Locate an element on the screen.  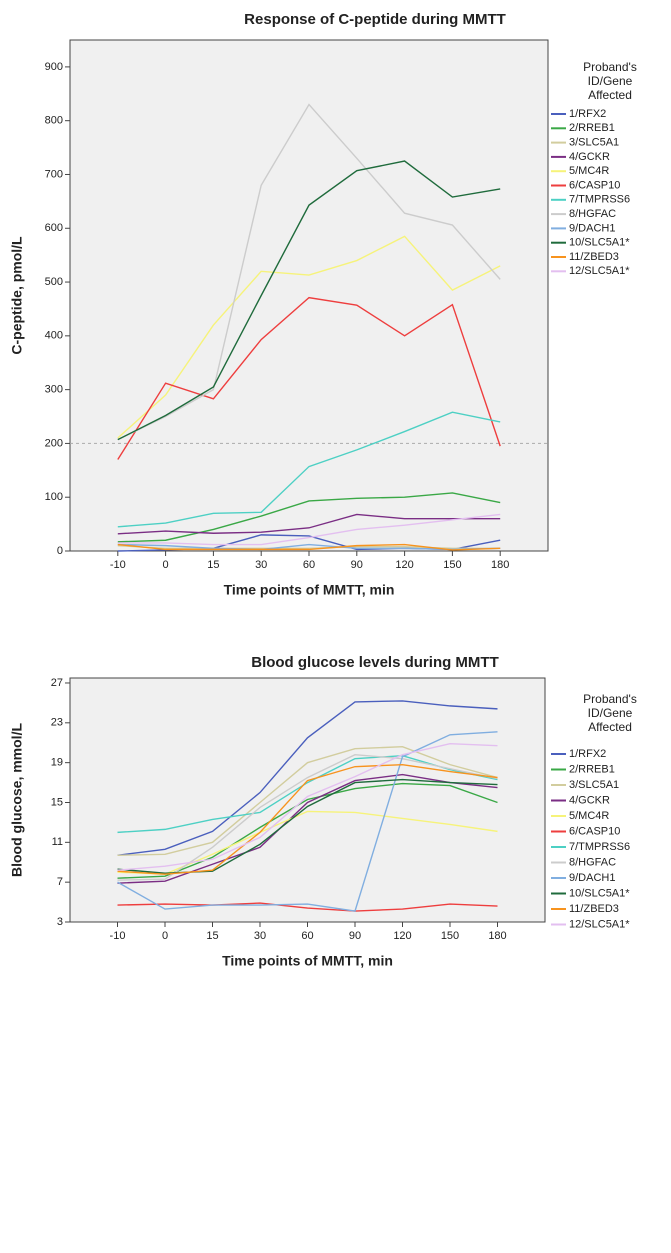
chart-title: Blood glucose levels during MMTT is located at coordinates (375, 662).